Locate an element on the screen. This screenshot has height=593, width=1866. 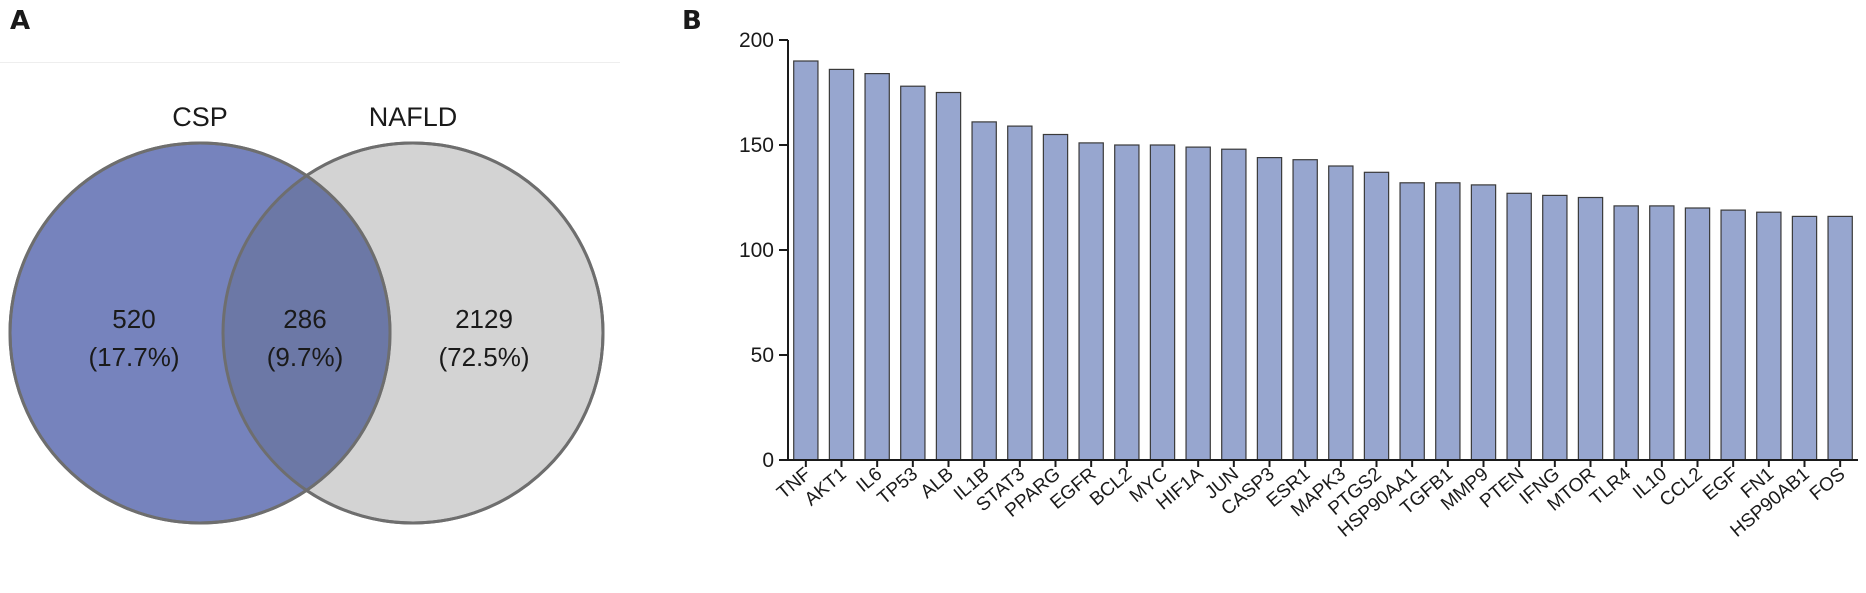
bar-tp53 is located at coordinates (913, 273).